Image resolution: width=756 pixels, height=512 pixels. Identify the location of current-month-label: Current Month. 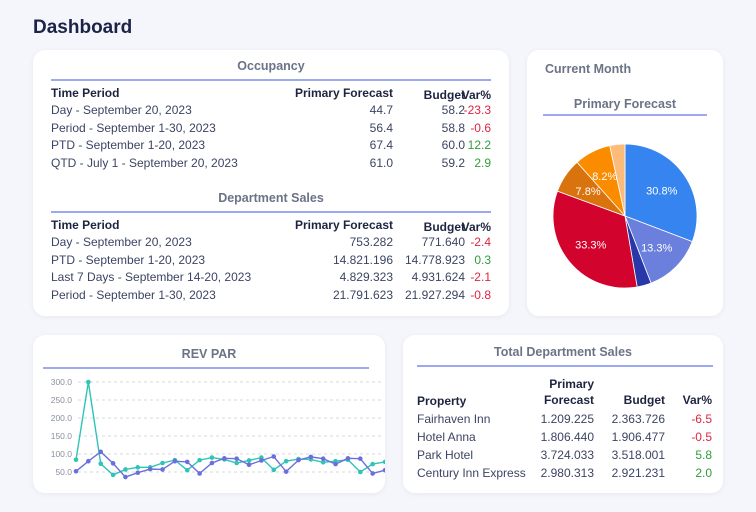
(588, 69).